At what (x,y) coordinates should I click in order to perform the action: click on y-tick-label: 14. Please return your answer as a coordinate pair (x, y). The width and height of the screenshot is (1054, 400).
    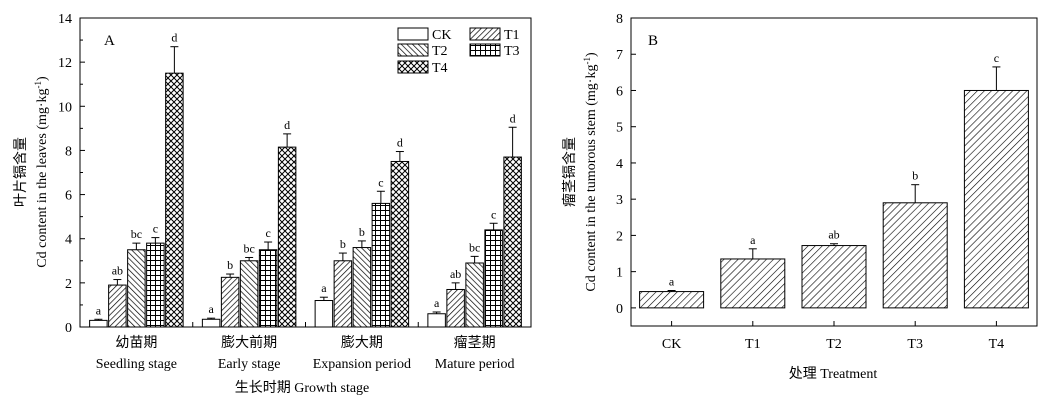
    Looking at the image, I should click on (65, 19).